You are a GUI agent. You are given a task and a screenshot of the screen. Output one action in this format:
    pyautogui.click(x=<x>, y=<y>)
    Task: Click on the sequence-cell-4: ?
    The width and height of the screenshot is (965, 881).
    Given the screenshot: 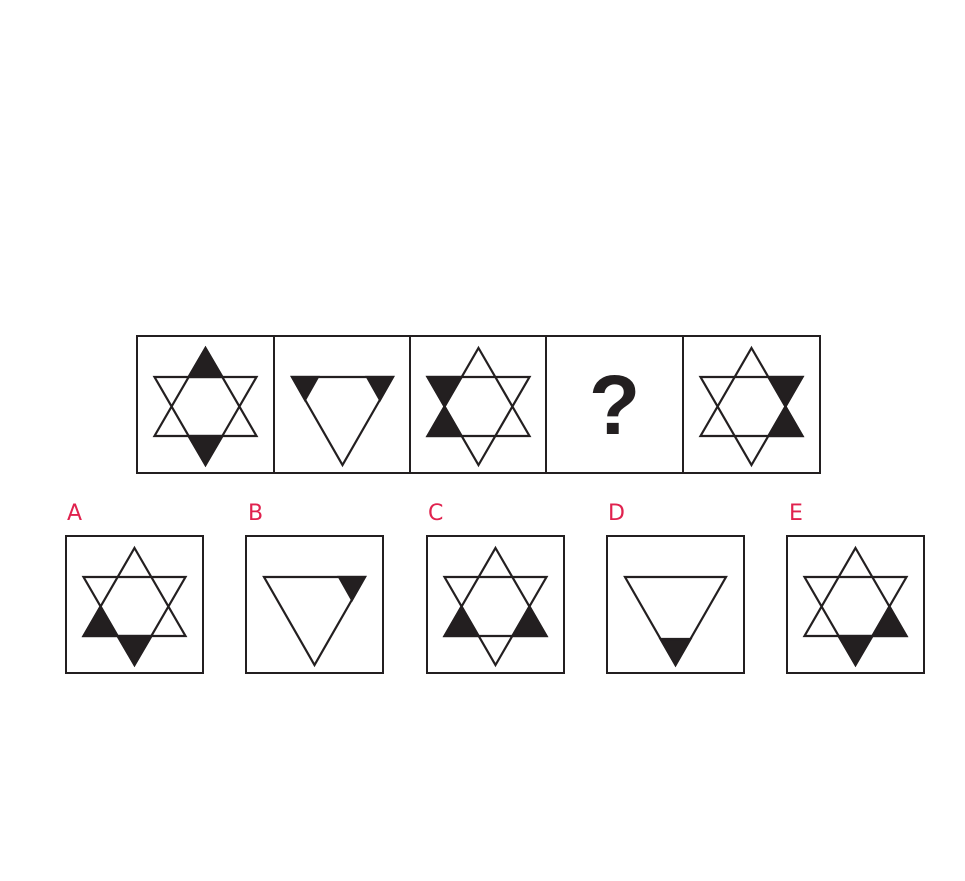 What is the action you would take?
    pyautogui.click(x=614, y=404)
    